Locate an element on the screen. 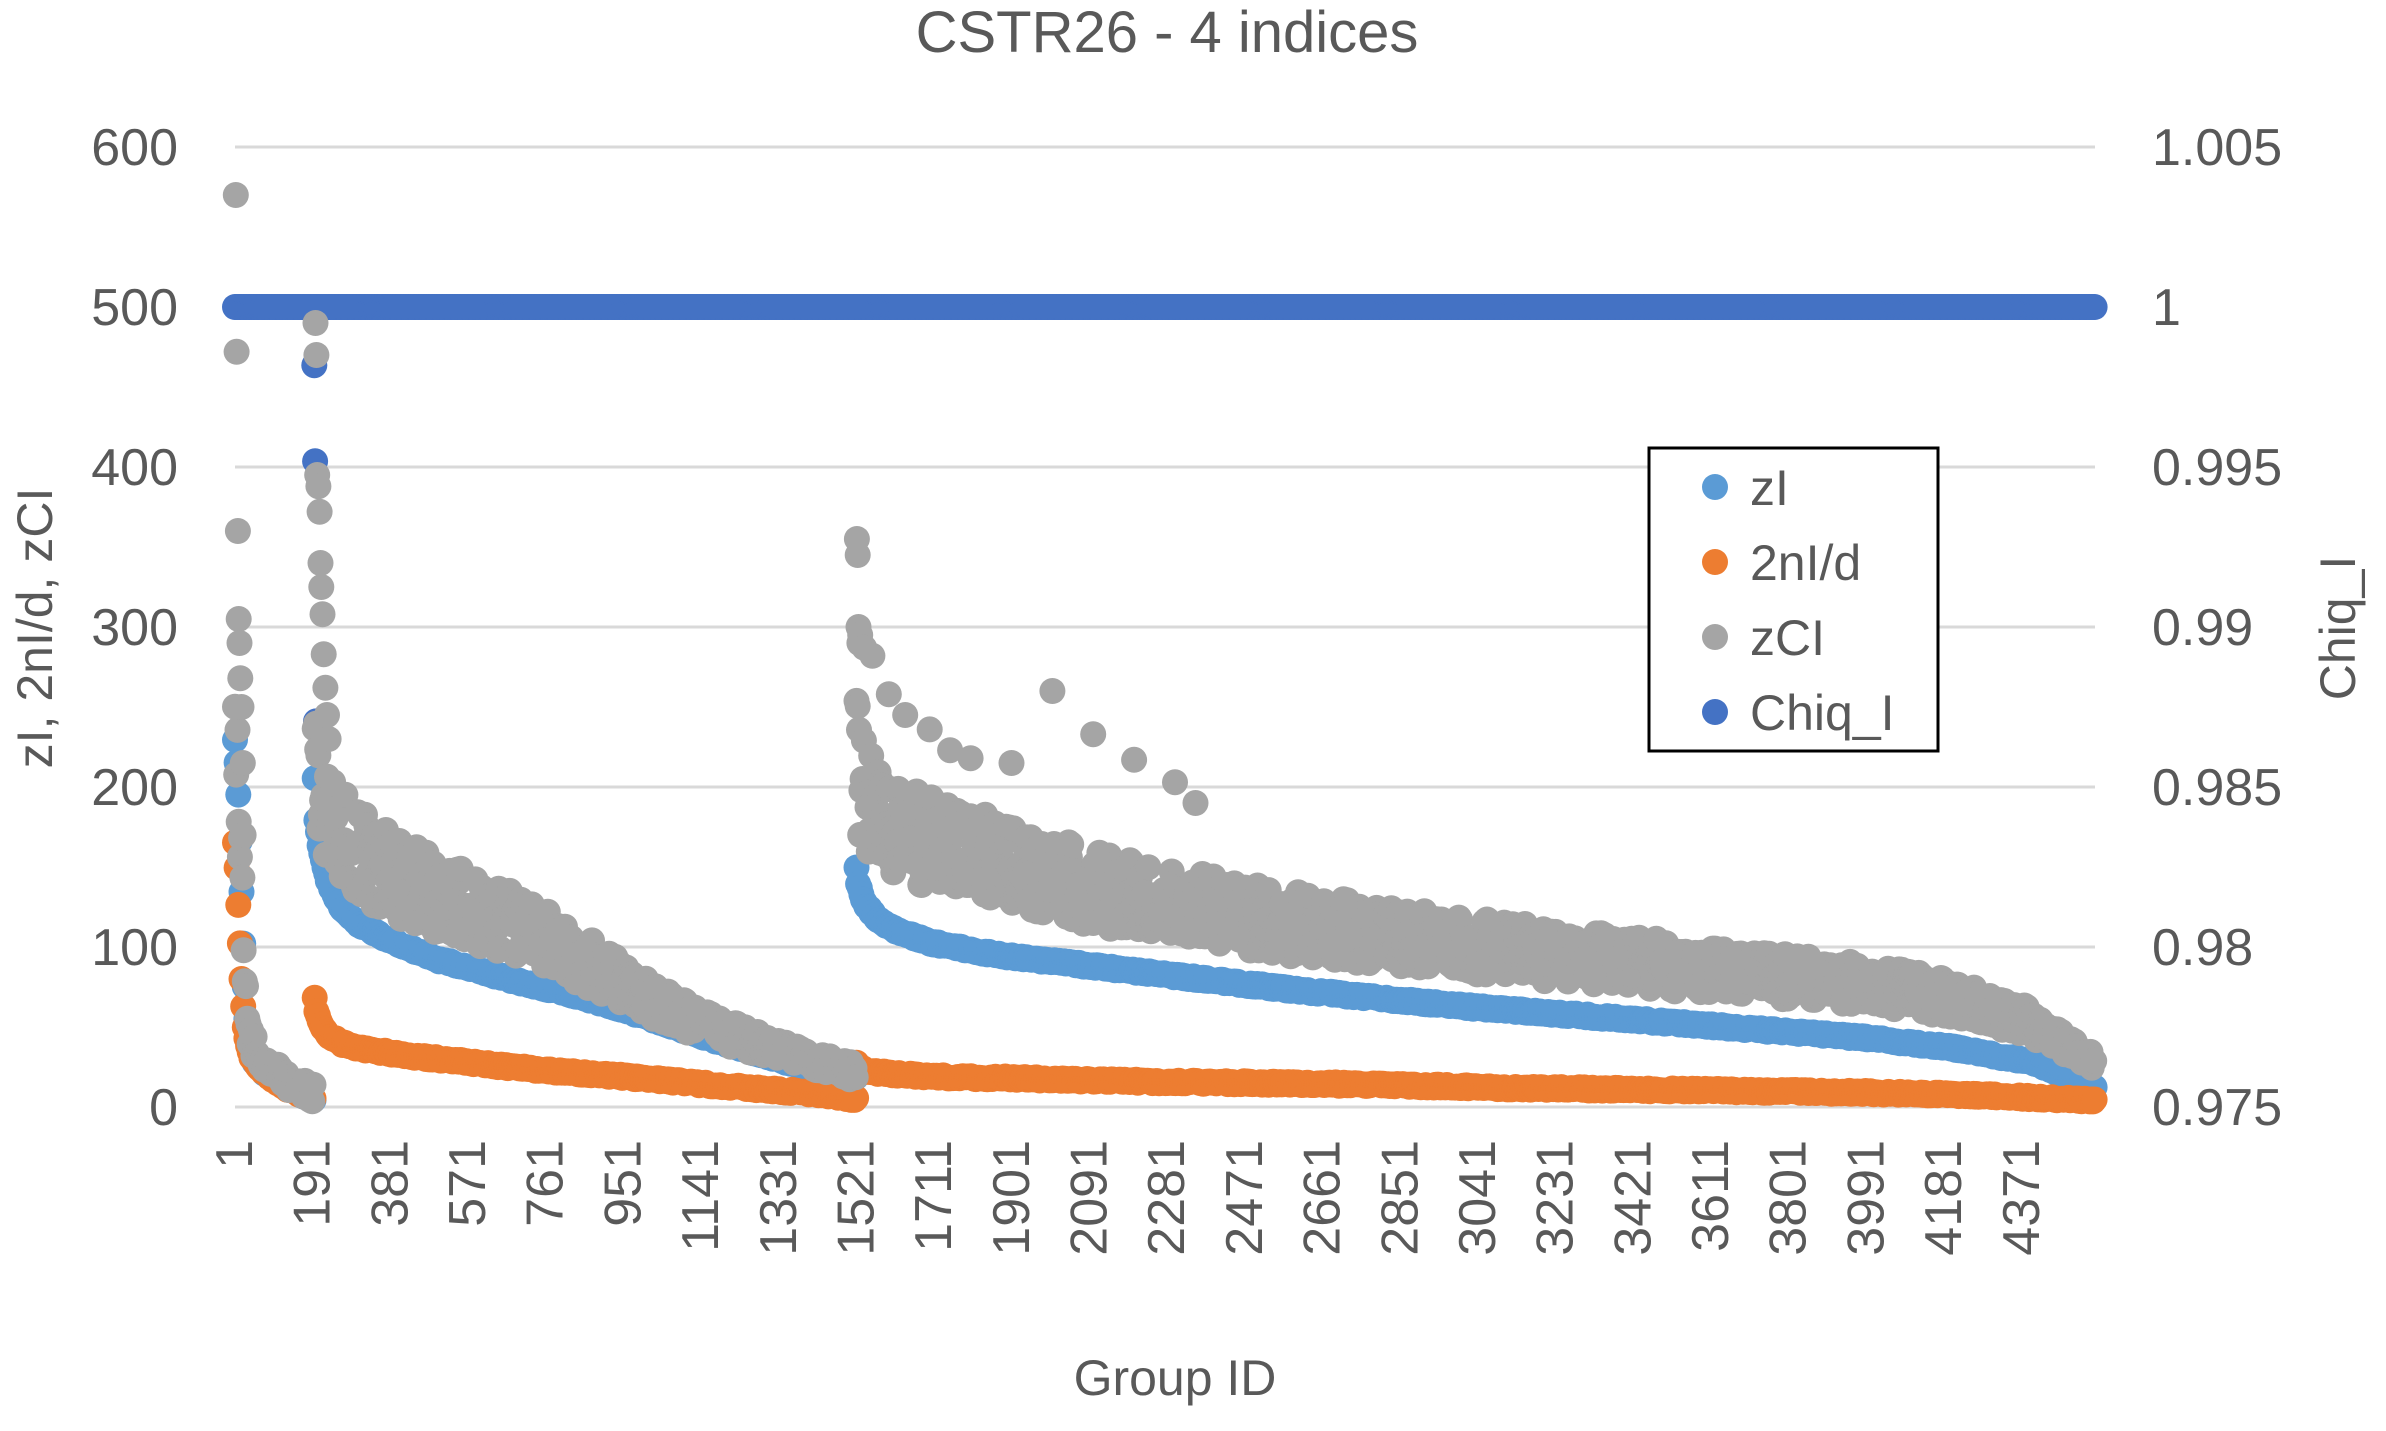  y-tick-label: 100 is located at coordinates (134, 948).